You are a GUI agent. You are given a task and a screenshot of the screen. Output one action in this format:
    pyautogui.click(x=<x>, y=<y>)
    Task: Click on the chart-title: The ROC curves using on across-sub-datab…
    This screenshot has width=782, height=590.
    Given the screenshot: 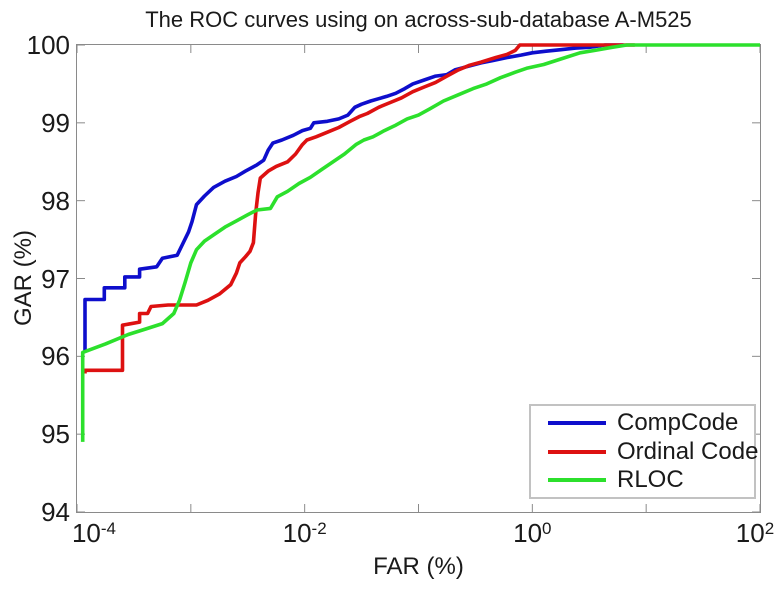 What is the action you would take?
    pyautogui.click(x=418, y=19)
    